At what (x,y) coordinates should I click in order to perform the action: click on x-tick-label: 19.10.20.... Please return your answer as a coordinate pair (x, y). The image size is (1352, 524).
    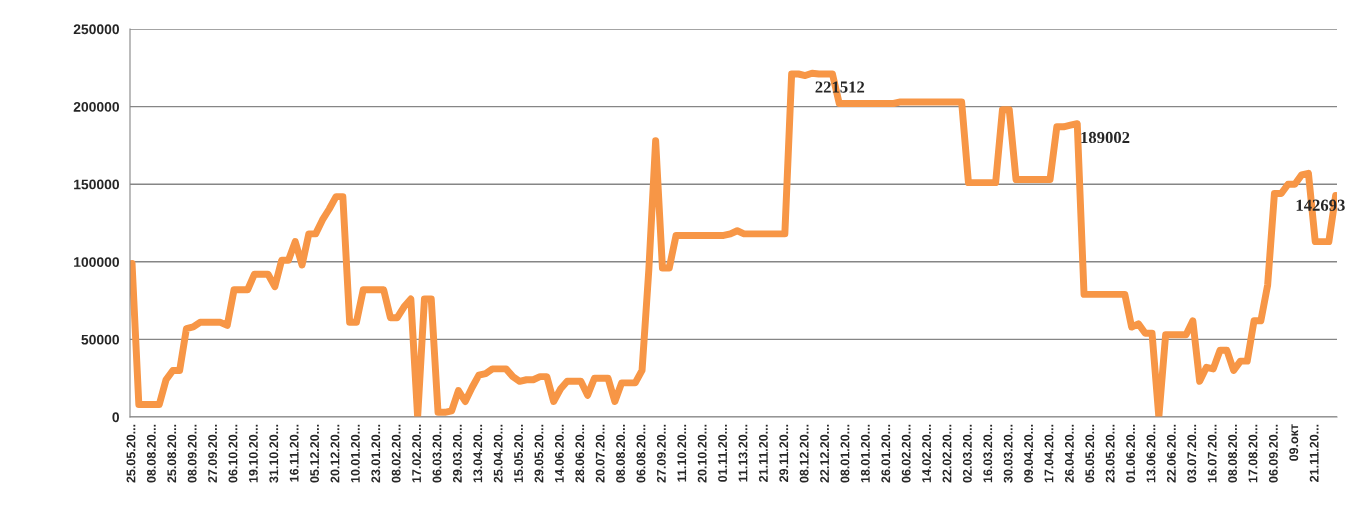
    Looking at the image, I should click on (253, 453).